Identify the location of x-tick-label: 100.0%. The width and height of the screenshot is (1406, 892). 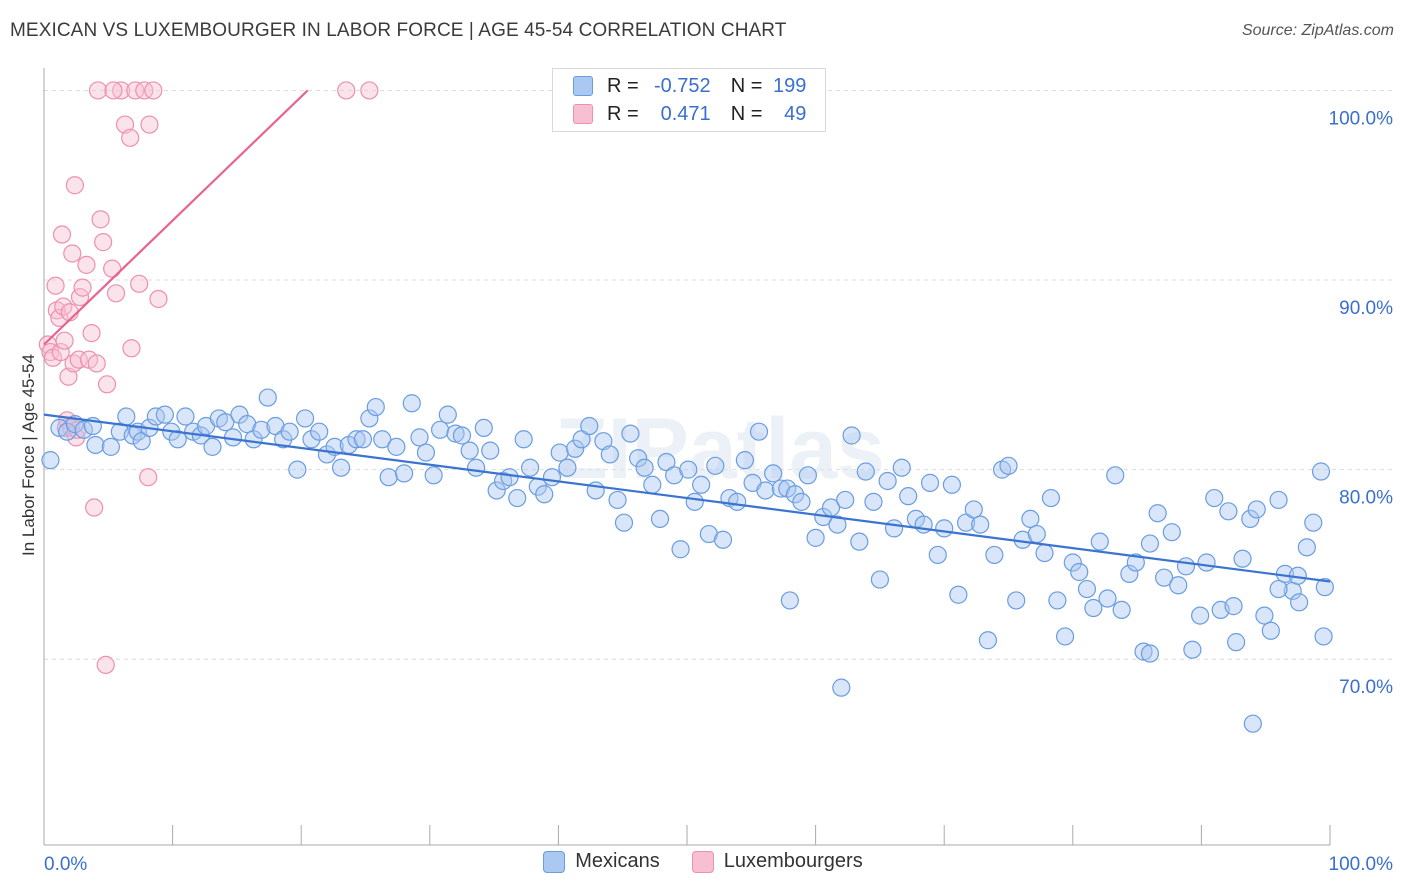
(1361, 864).